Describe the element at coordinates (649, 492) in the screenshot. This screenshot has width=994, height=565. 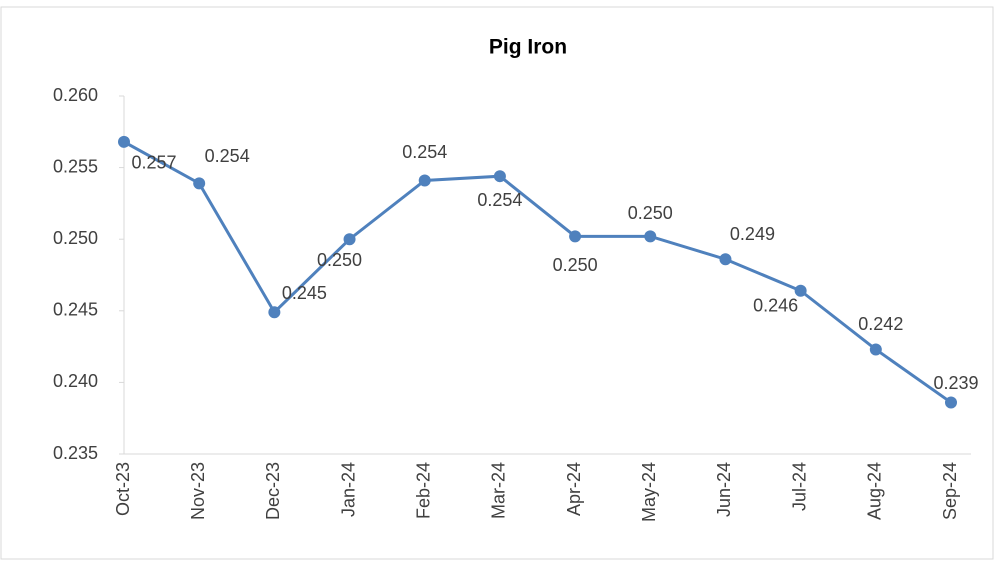
I see `x-tick-label: May-24` at that location.